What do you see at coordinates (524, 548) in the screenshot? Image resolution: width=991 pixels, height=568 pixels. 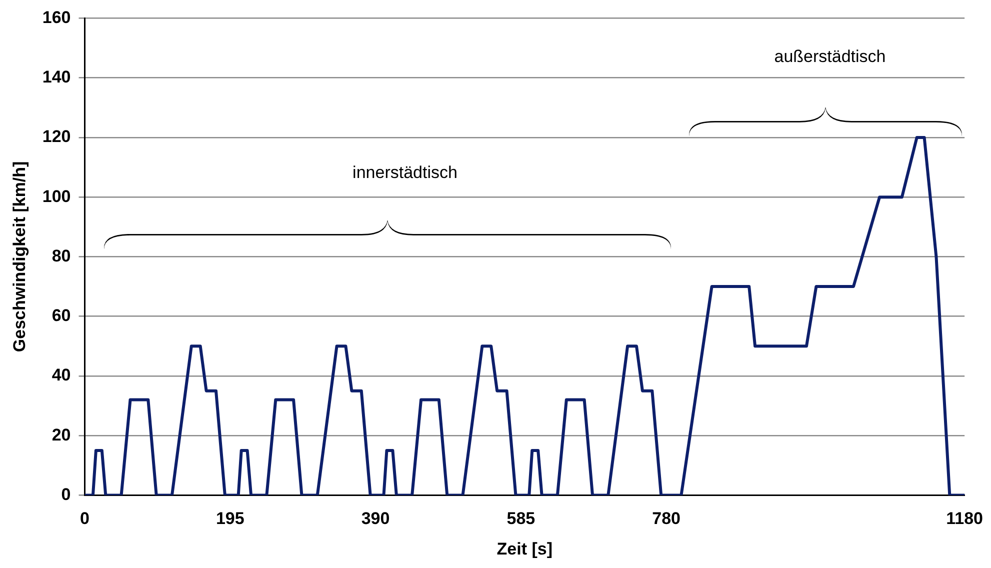 I see `x-axis-title: Zeit [s]` at bounding box center [524, 548].